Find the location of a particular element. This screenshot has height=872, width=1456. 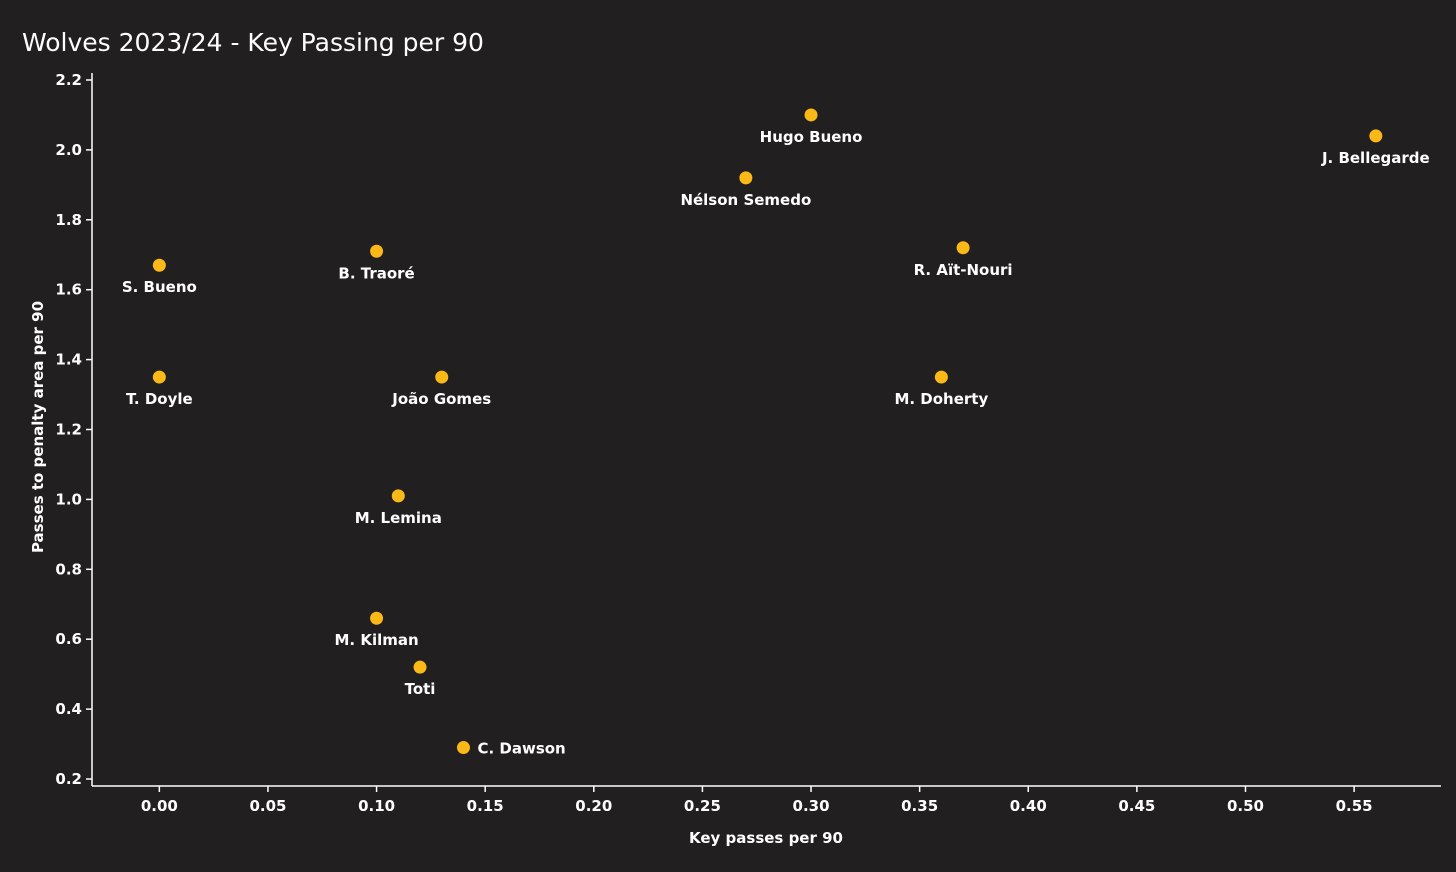

point-label: Nélson Semedo is located at coordinates (745, 200).